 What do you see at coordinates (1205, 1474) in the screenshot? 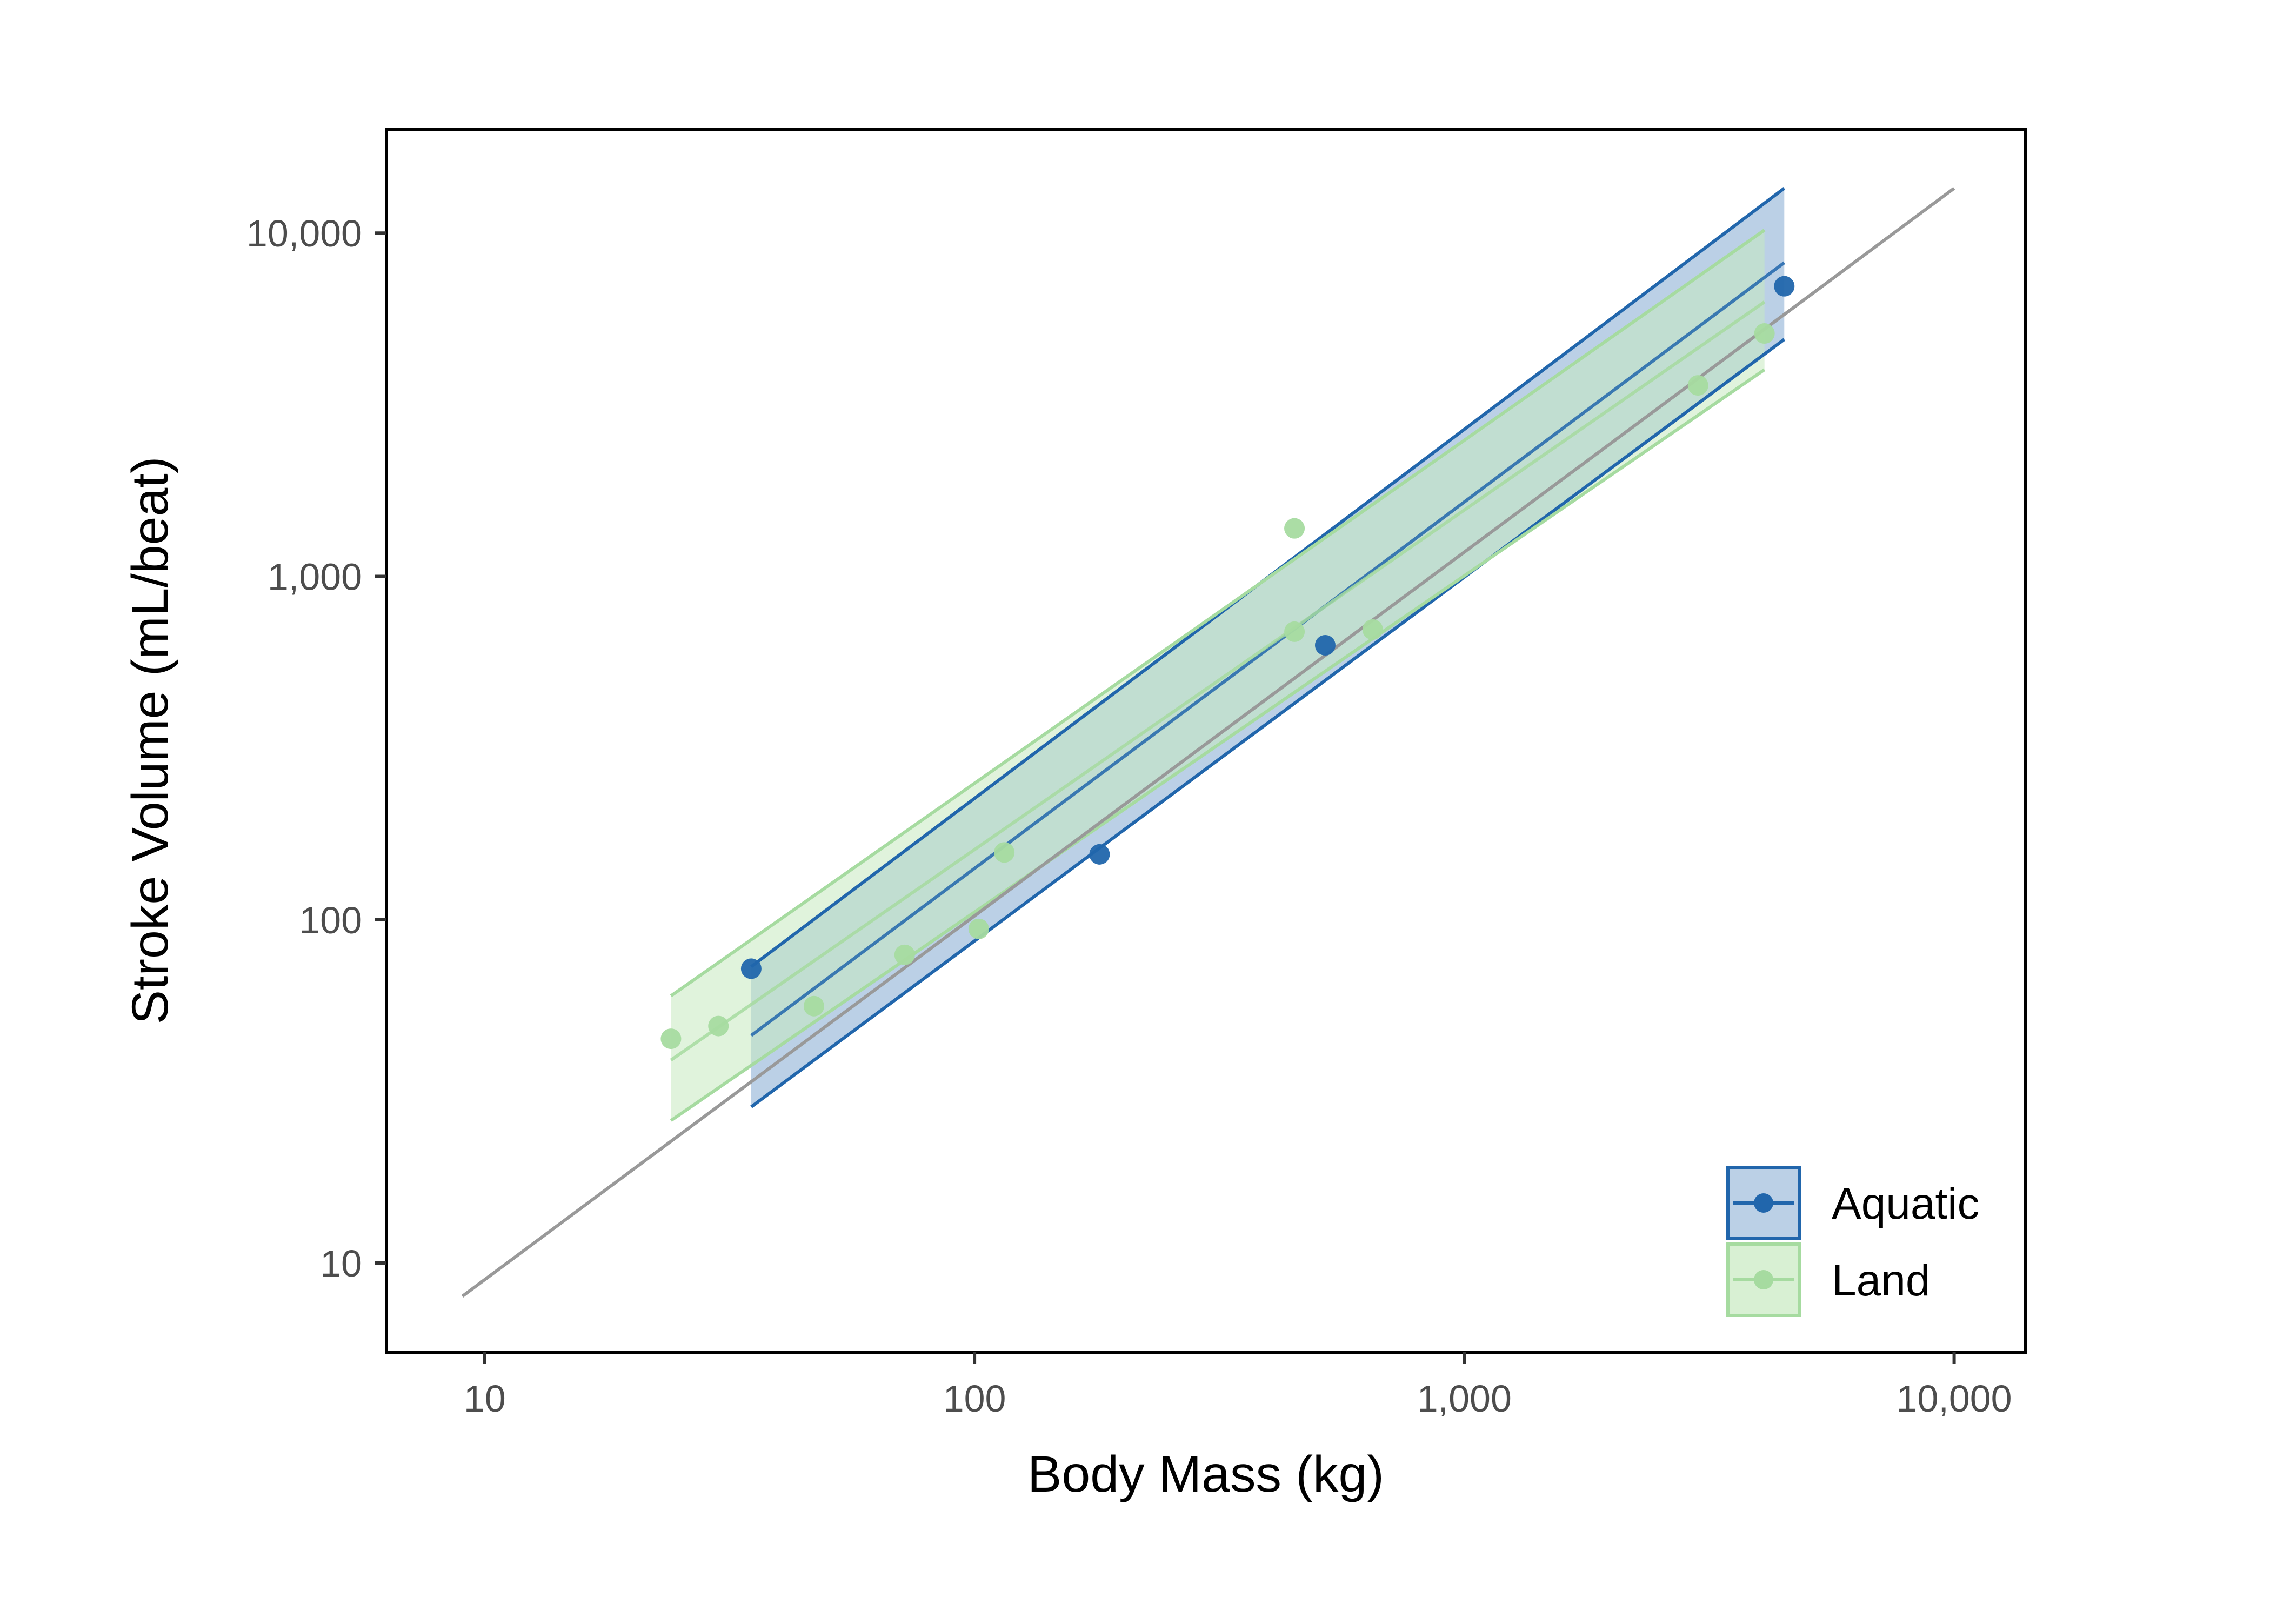
I see `x-axis-title: Body Mass (kg)` at bounding box center [1205, 1474].